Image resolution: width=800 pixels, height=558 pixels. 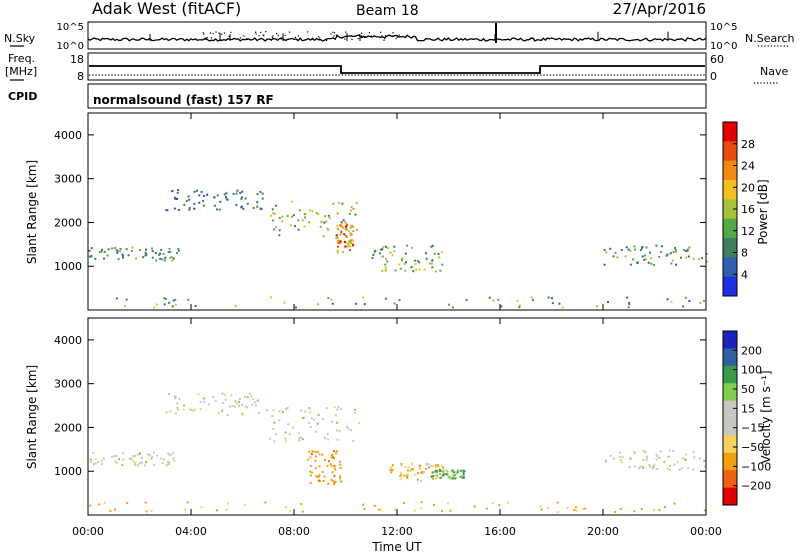 I want to click on beam-label: Beam 18, so click(x=387, y=11).